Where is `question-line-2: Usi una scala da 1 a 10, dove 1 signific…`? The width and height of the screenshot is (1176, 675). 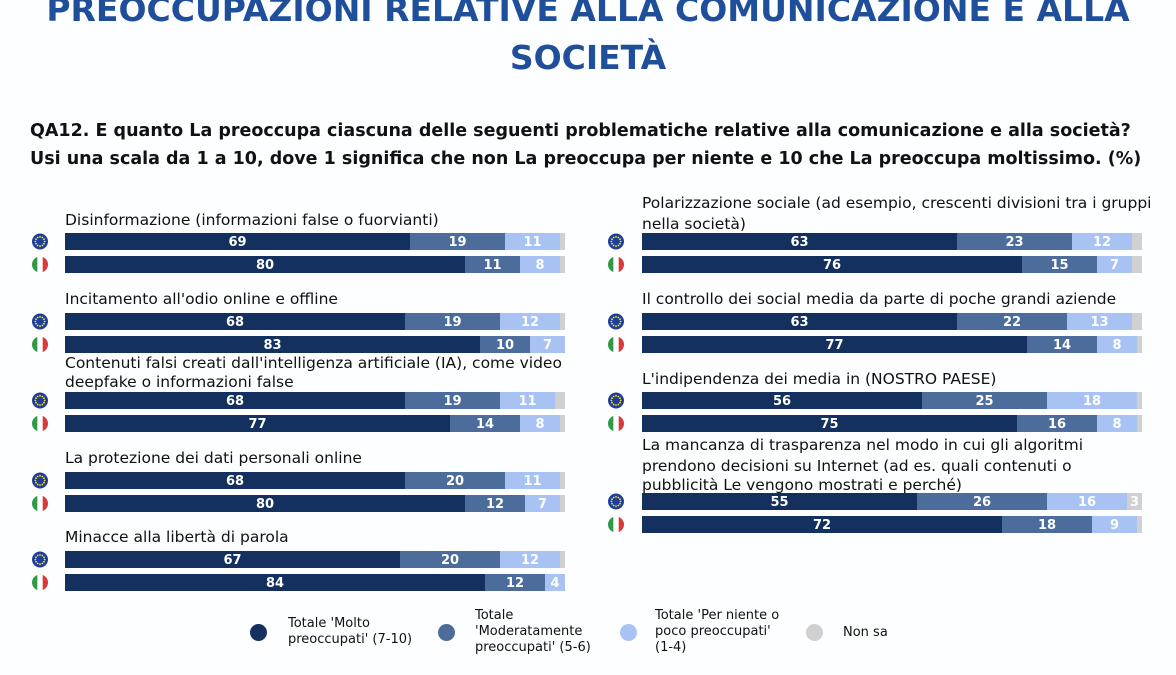 question-line-2: Usi una scala da 1 a 10, dove 1 signific… is located at coordinates (586, 159).